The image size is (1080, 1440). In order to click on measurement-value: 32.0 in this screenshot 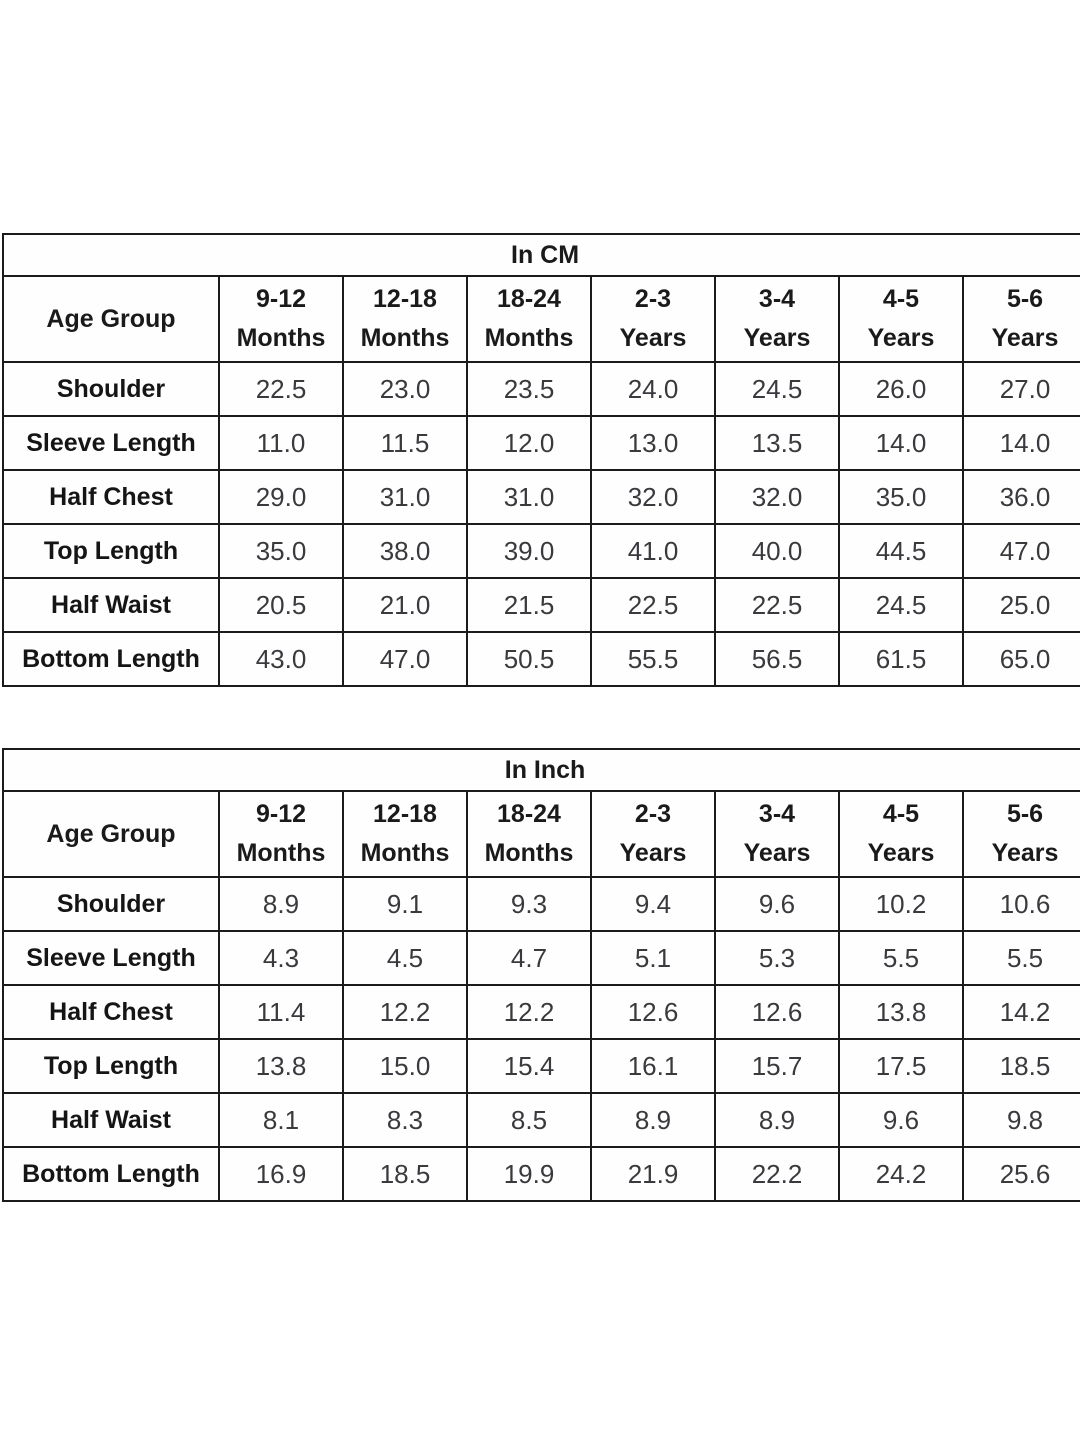, I will do `click(777, 497)`.